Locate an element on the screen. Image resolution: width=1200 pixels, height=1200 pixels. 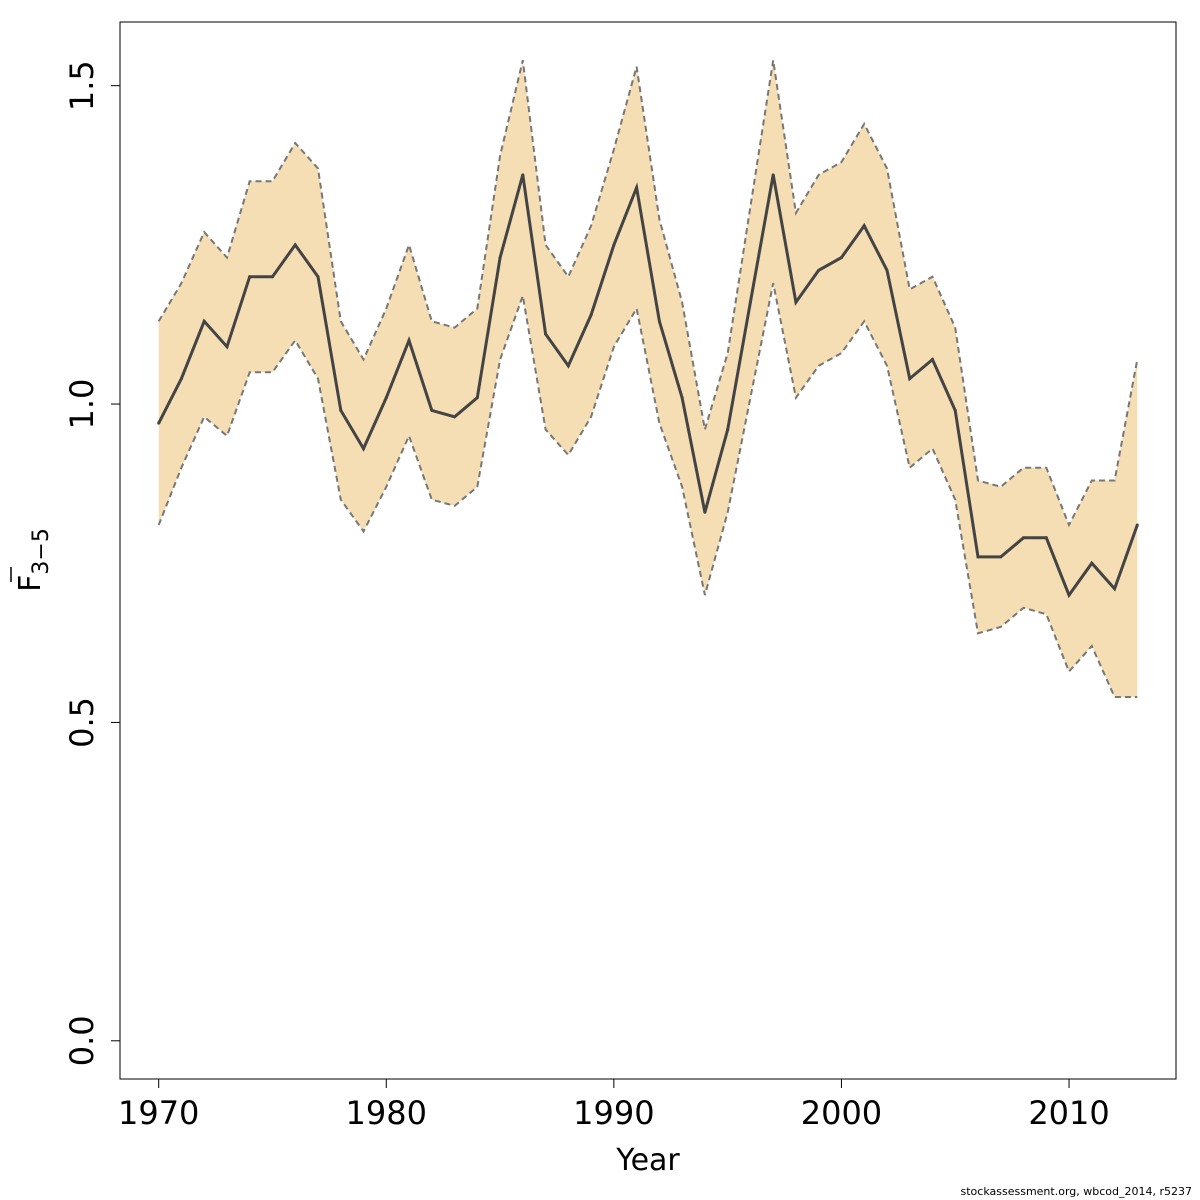
estimate-point-1980 is located at coordinates (386, 398).